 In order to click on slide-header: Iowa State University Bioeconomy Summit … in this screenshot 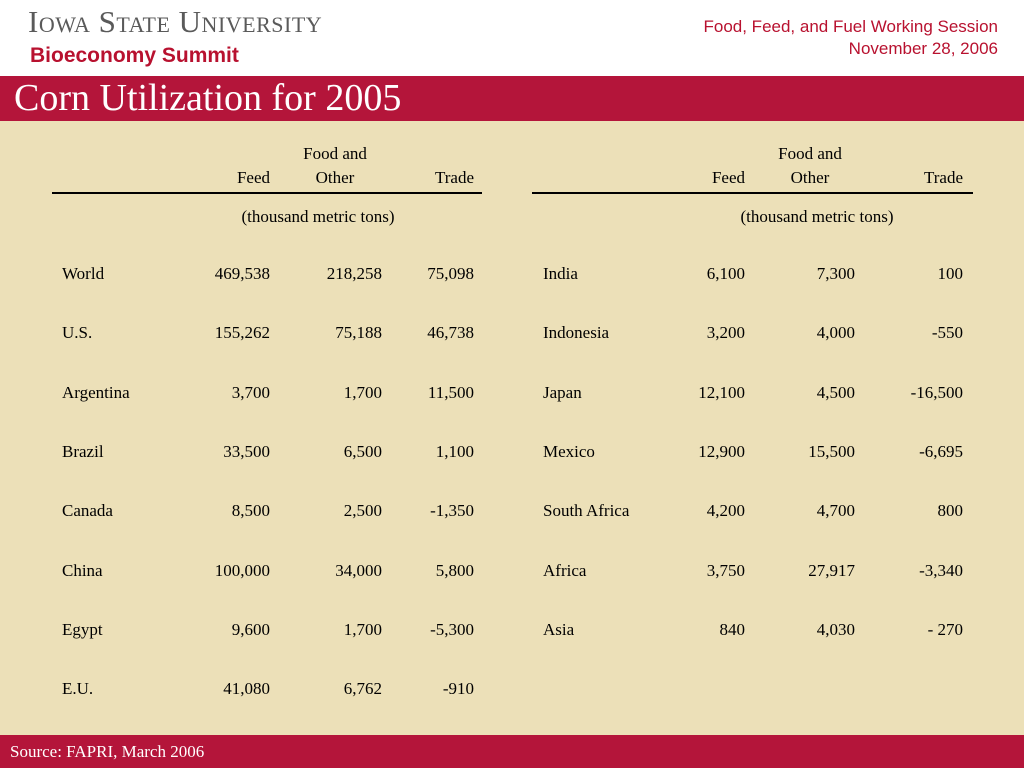, I will do `click(512, 38)`.